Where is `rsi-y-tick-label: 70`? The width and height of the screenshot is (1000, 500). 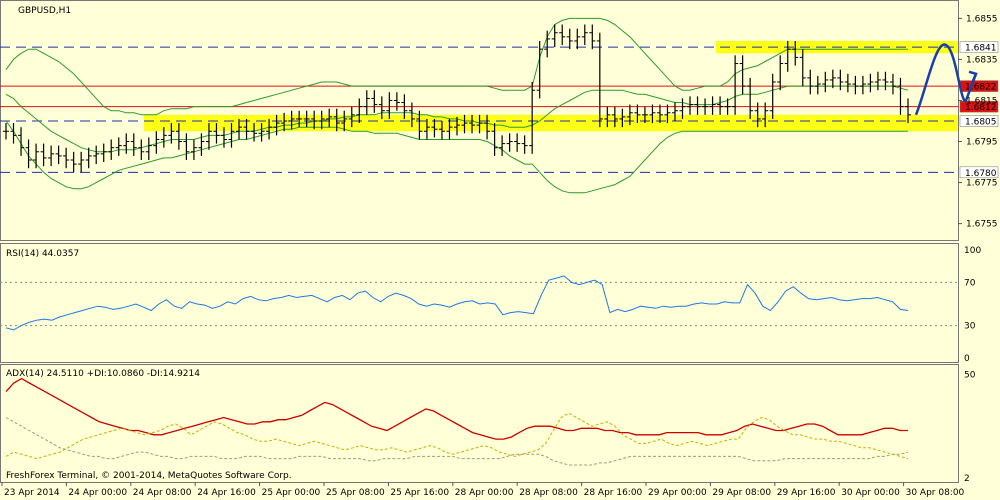 rsi-y-tick-label: 70 is located at coordinates (970, 283).